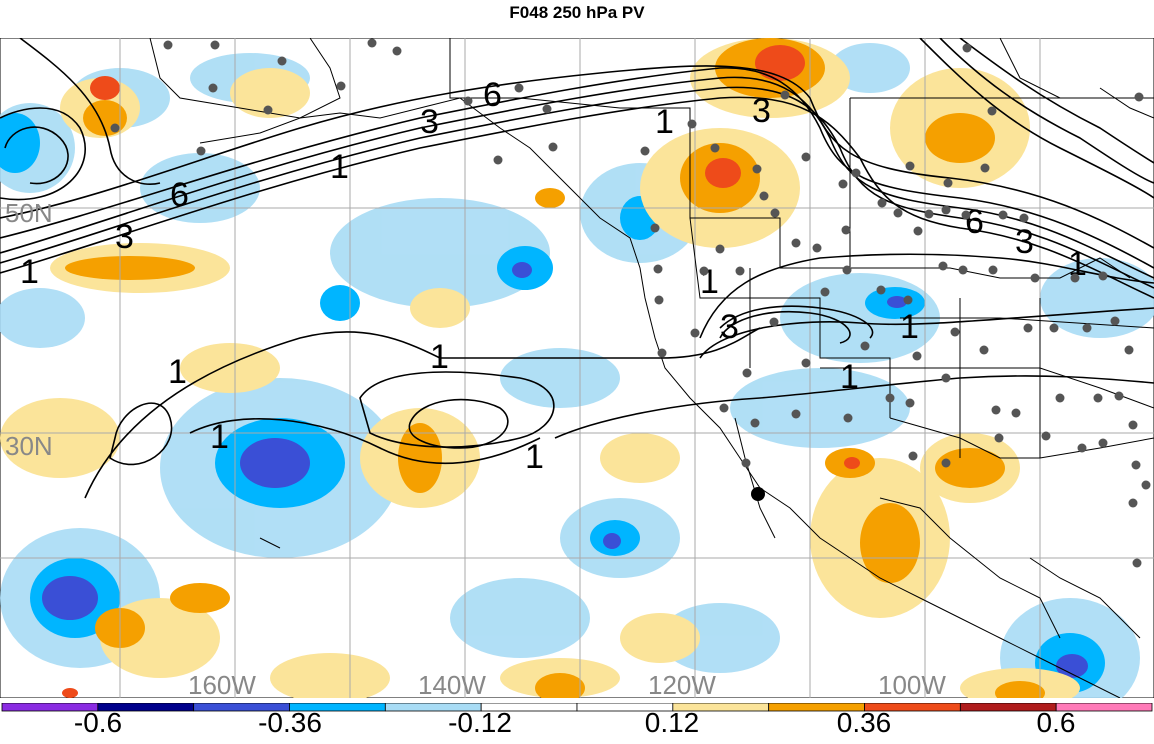 The image size is (1154, 744). I want to click on colorbar-tick: 0.12, so click(672, 722).